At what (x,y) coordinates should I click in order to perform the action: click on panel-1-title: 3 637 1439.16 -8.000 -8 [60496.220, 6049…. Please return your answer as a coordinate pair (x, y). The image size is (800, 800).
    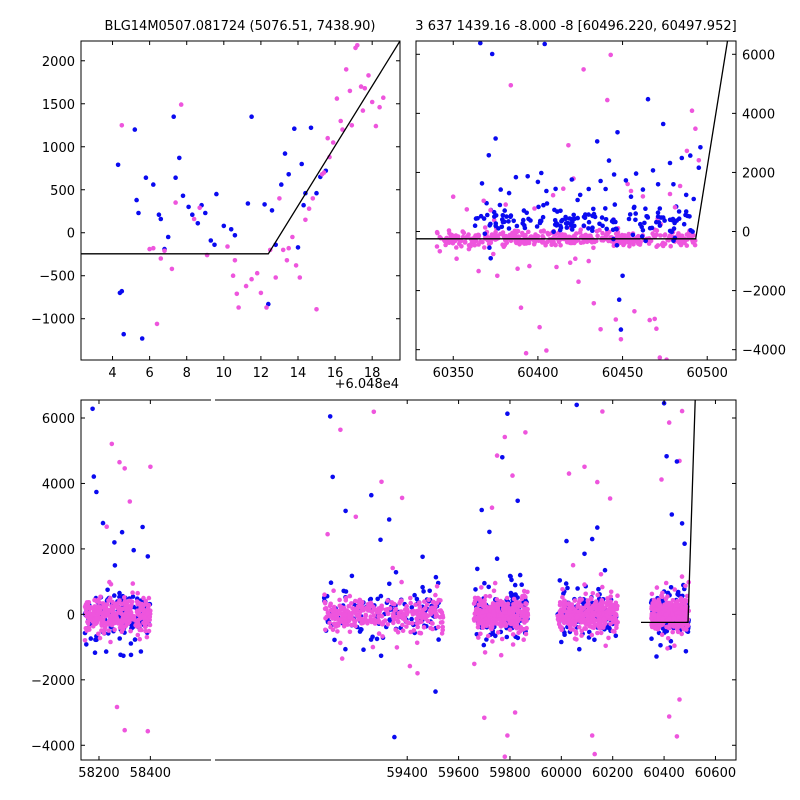
    Looking at the image, I should click on (575, 26).